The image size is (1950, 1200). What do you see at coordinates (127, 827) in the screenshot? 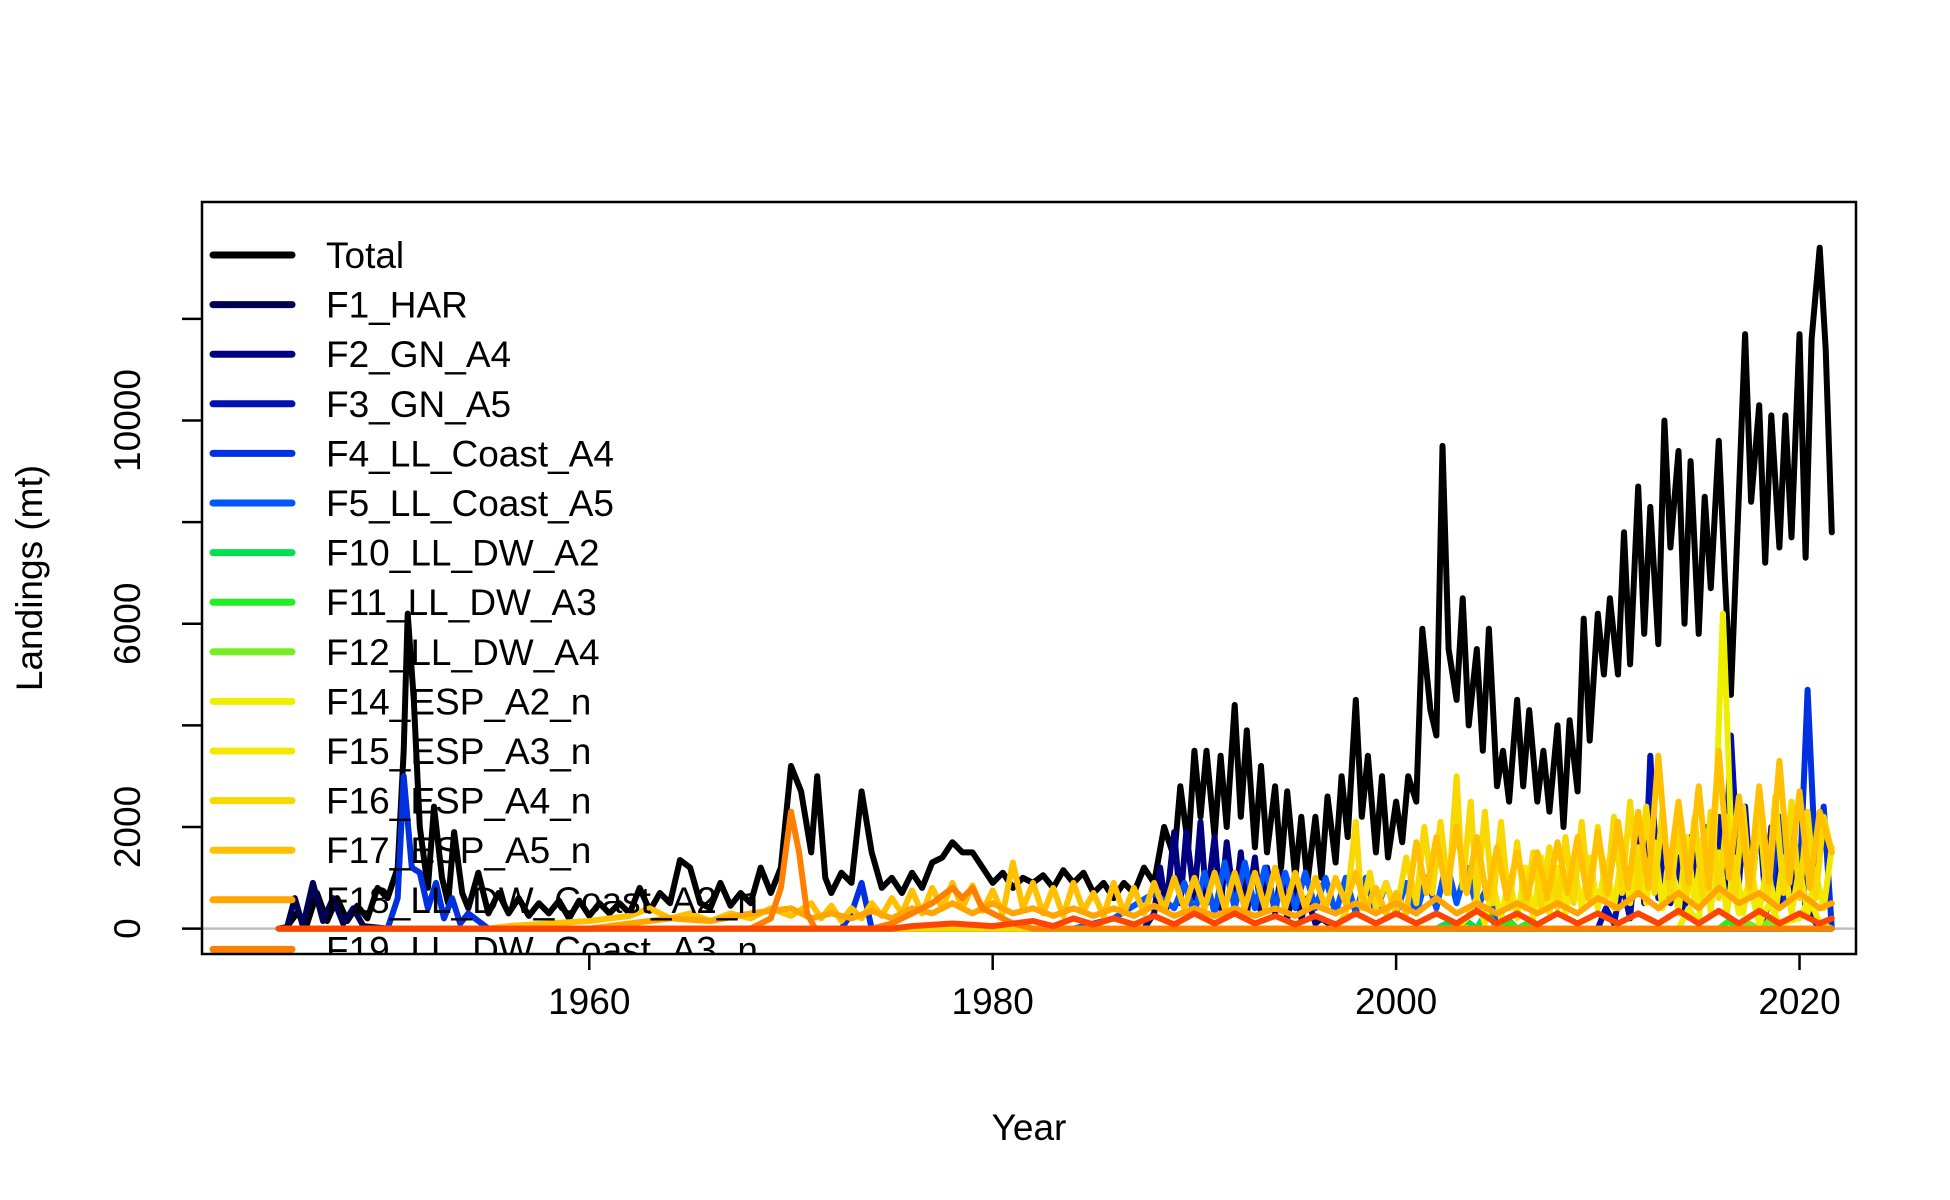
I see `y-tick-label: 2000` at bounding box center [127, 827].